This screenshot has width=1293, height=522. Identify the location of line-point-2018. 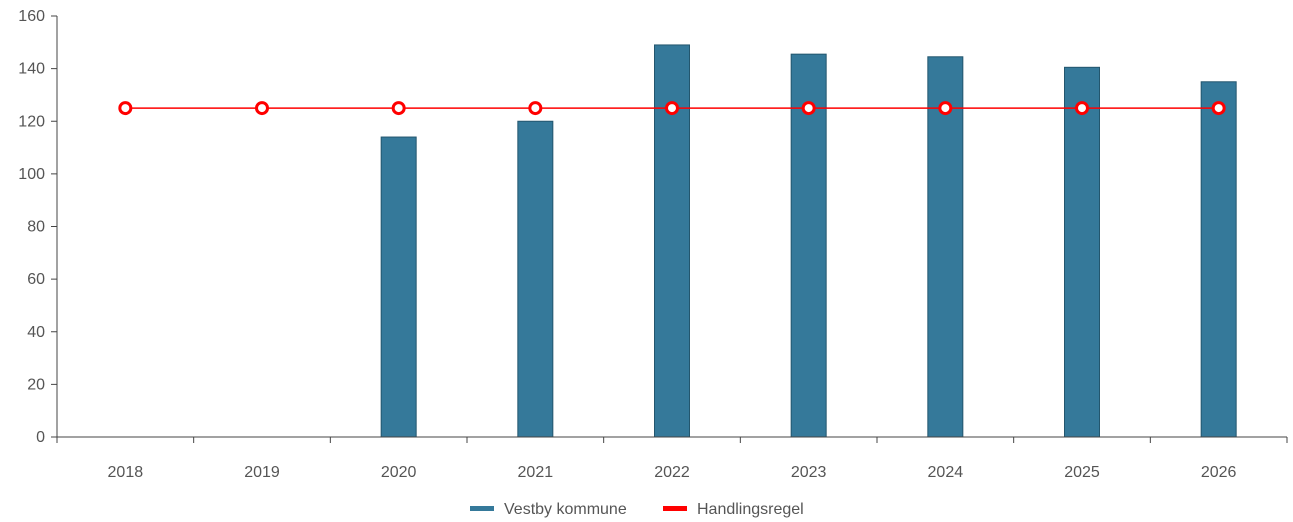
(125, 108).